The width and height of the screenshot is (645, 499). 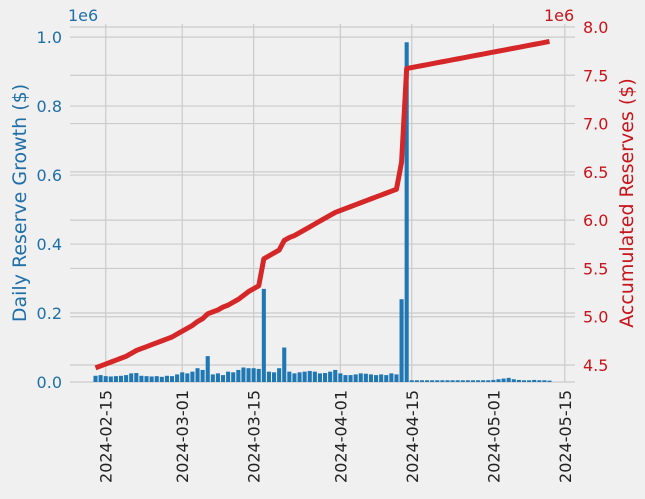 I want to click on y-axis-label: Daily Reserve Growth ($), so click(x=20, y=203).